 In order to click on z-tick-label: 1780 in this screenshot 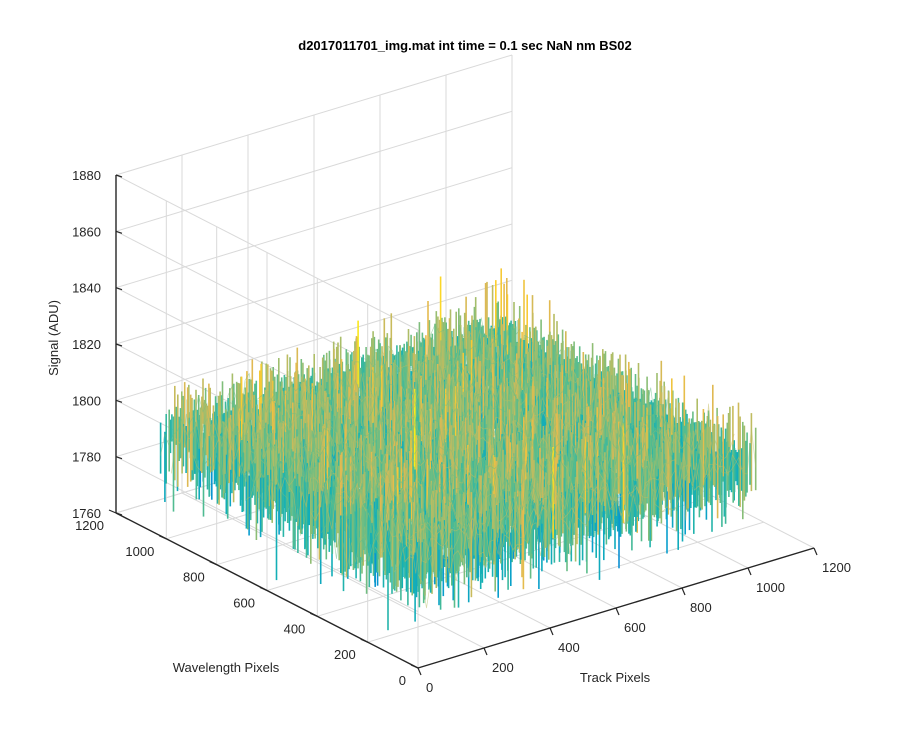, I will do `click(86, 457)`.